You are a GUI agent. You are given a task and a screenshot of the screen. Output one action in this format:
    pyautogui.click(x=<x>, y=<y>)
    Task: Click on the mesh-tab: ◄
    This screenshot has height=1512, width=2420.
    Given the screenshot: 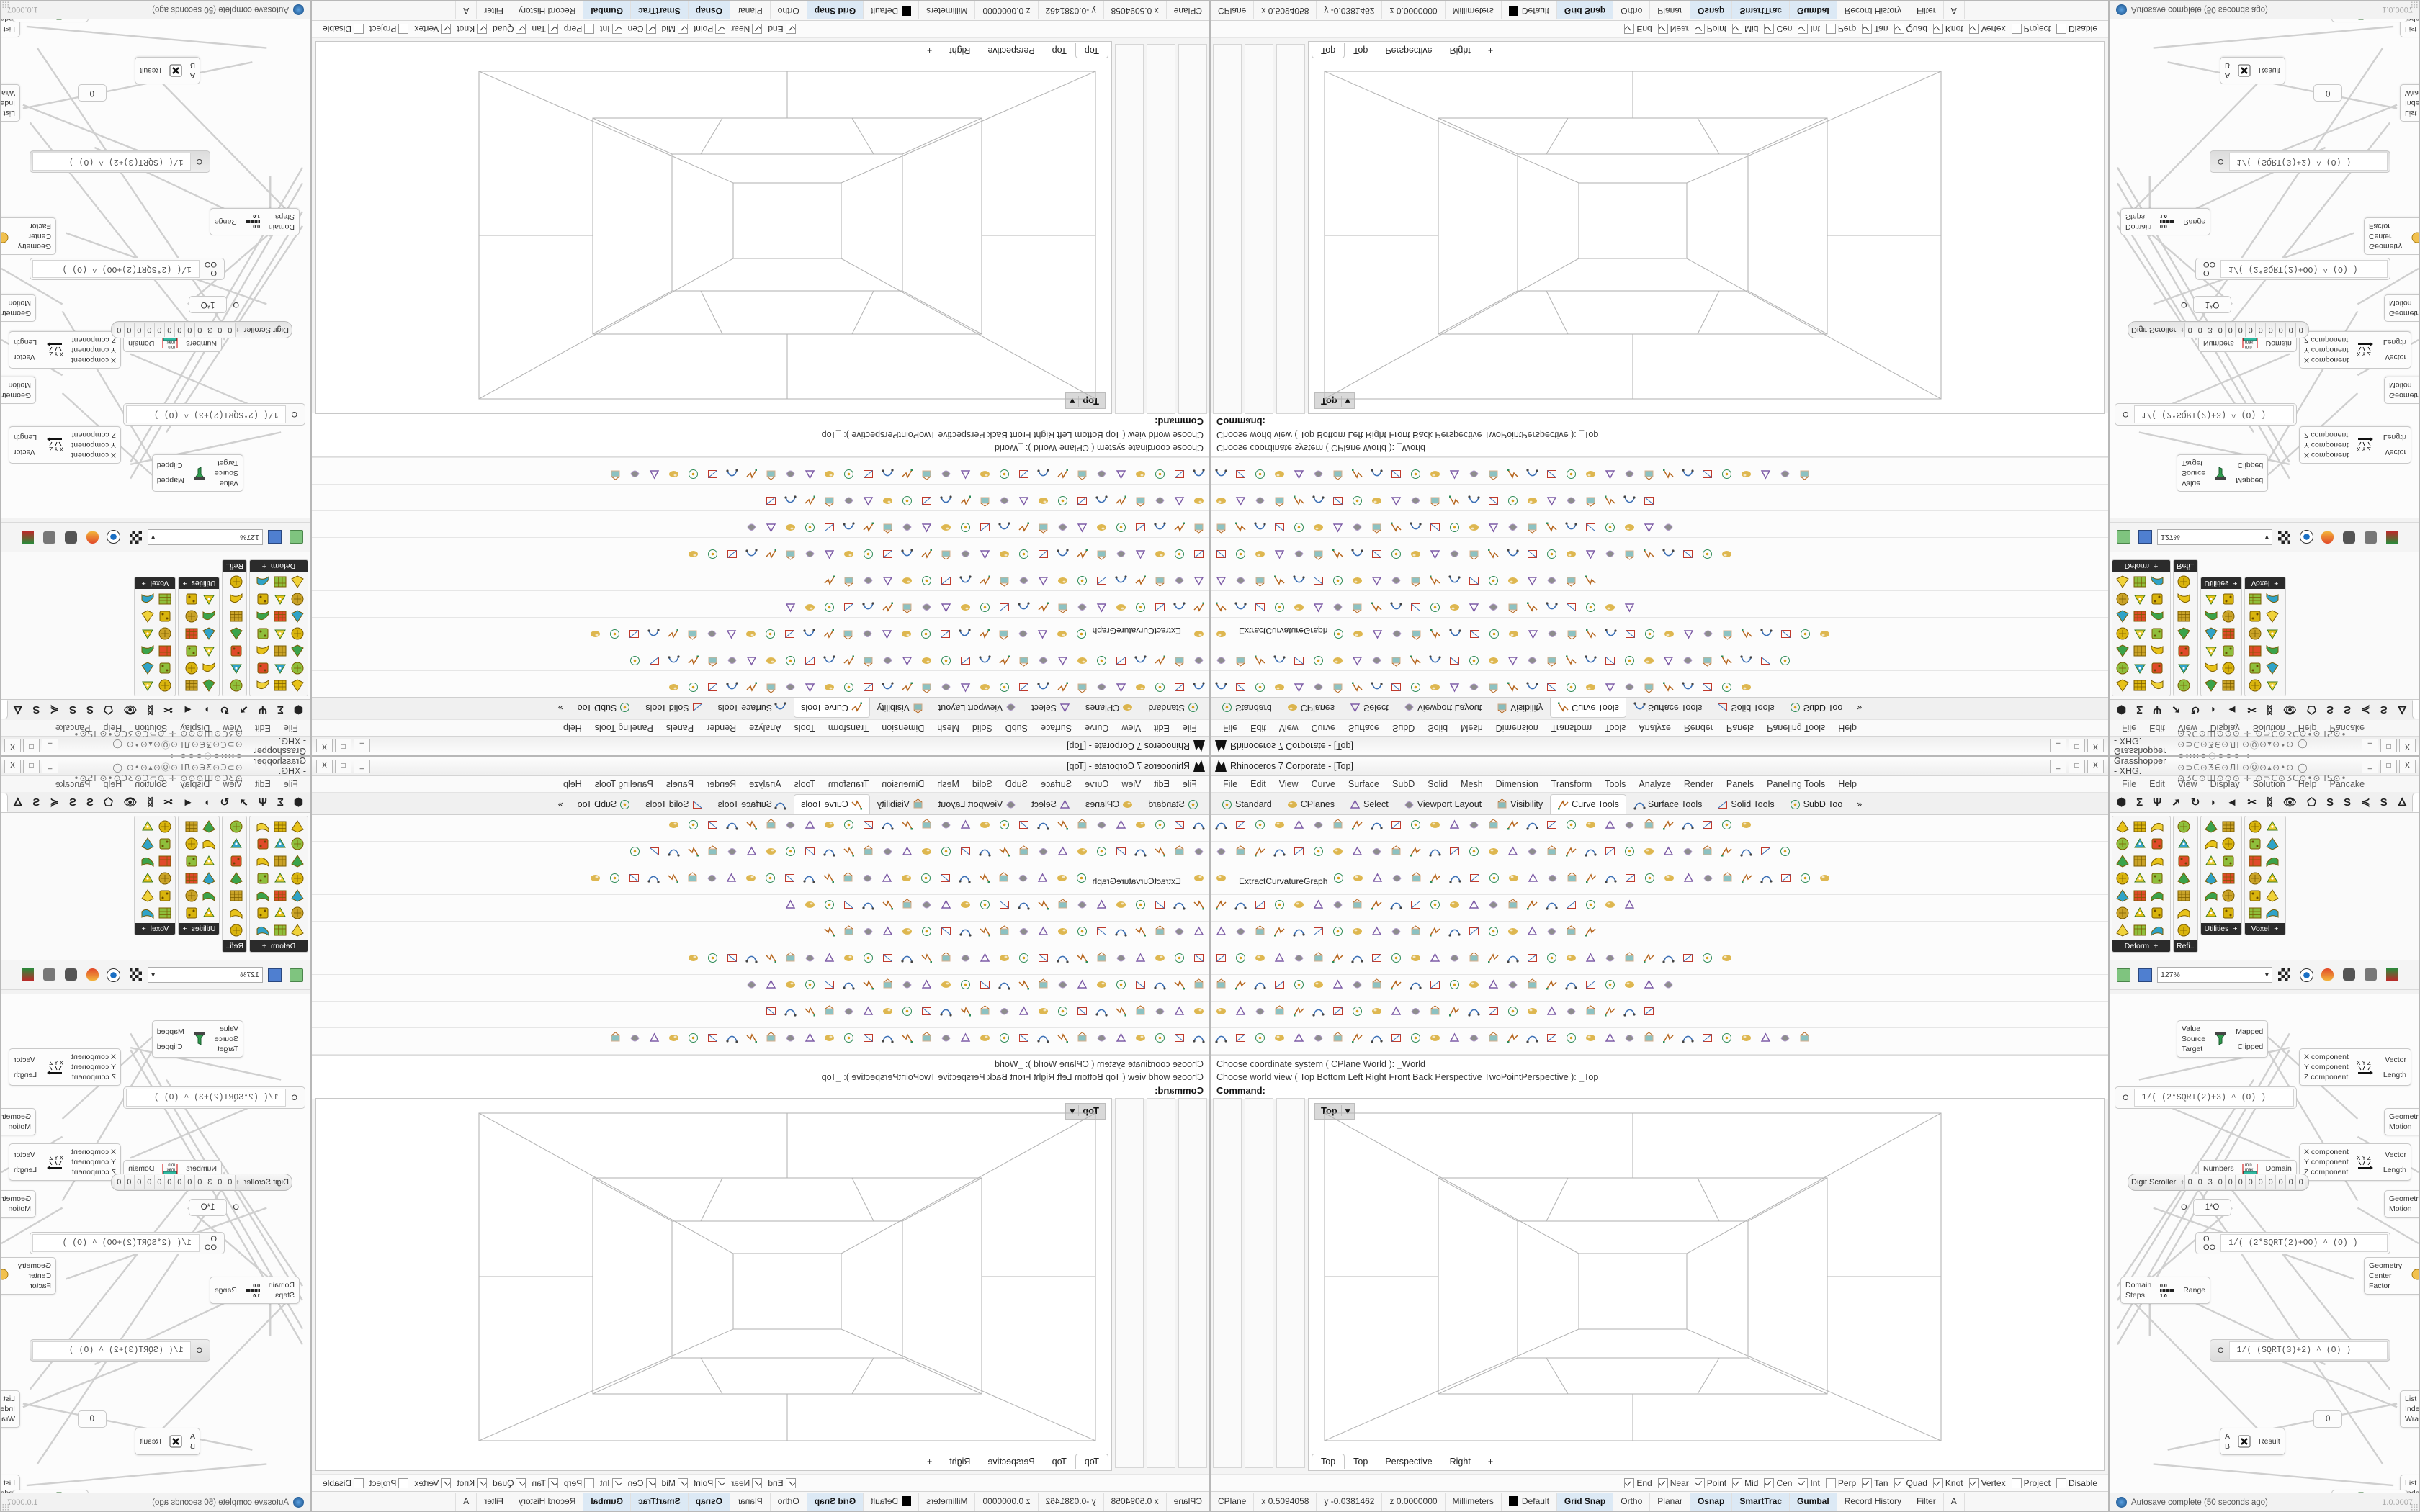 What is the action you would take?
    pyautogui.click(x=2232, y=802)
    